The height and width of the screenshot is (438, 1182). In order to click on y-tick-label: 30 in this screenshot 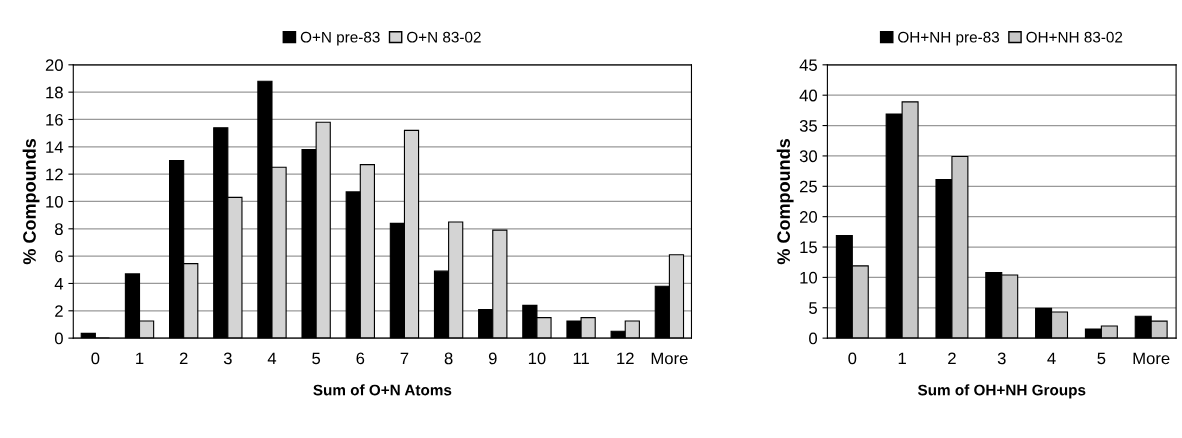, I will do `click(808, 156)`.